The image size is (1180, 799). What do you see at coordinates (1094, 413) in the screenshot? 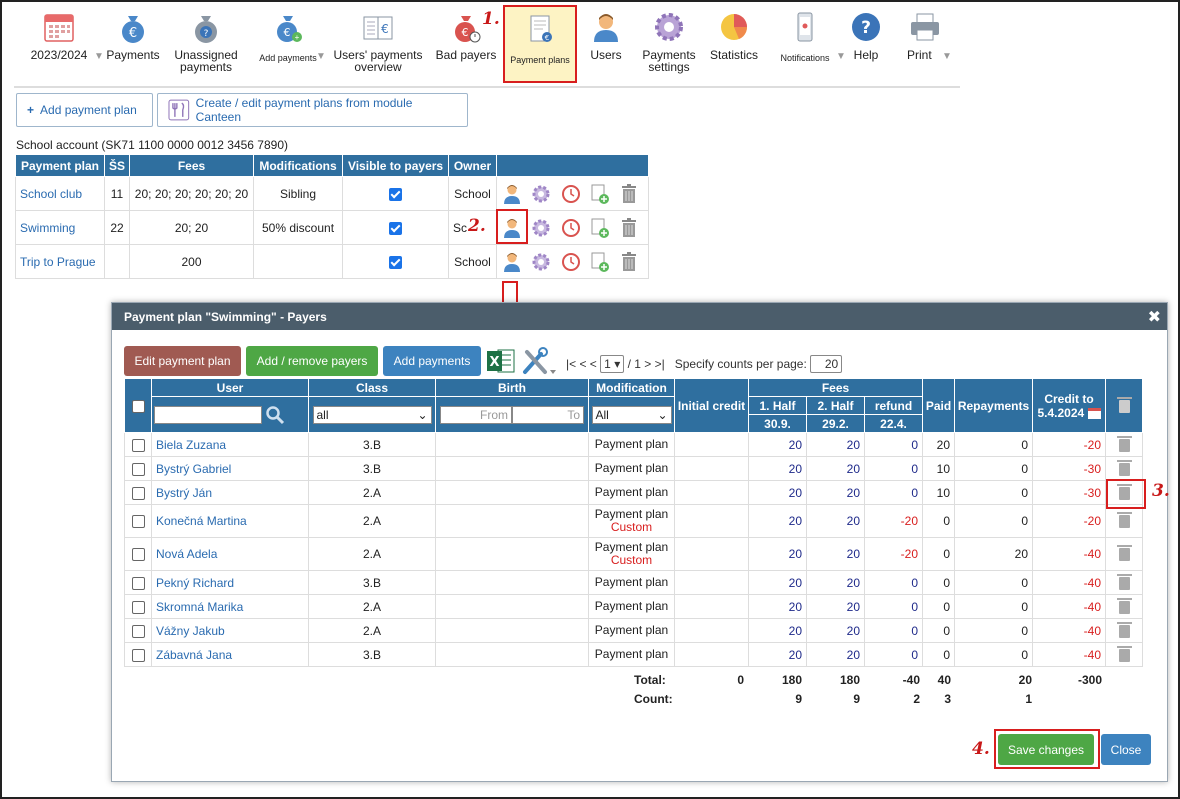
I see `calendar-icon` at bounding box center [1094, 413].